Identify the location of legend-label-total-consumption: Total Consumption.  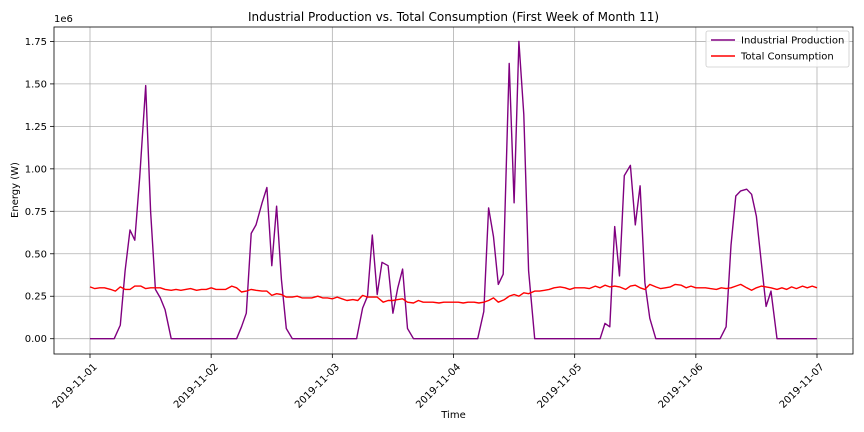
(787, 57).